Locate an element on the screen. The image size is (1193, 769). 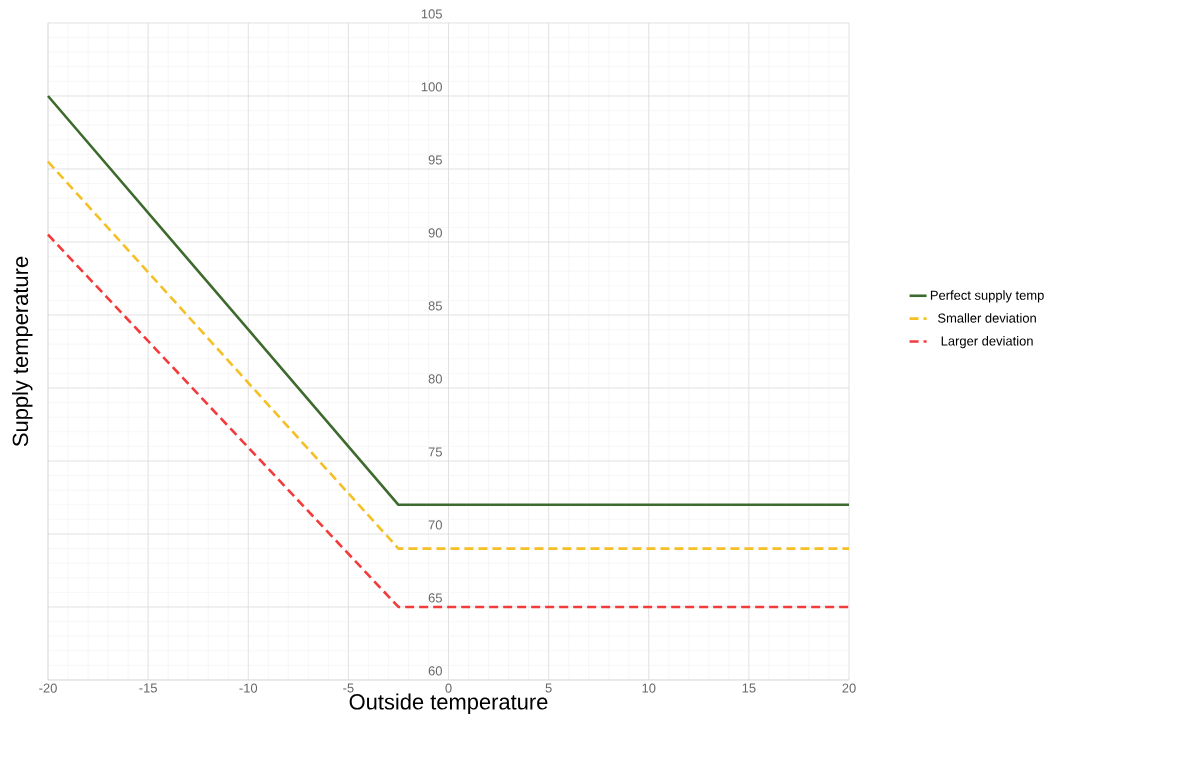
x-tick-label: -15 is located at coordinates (148, 688).